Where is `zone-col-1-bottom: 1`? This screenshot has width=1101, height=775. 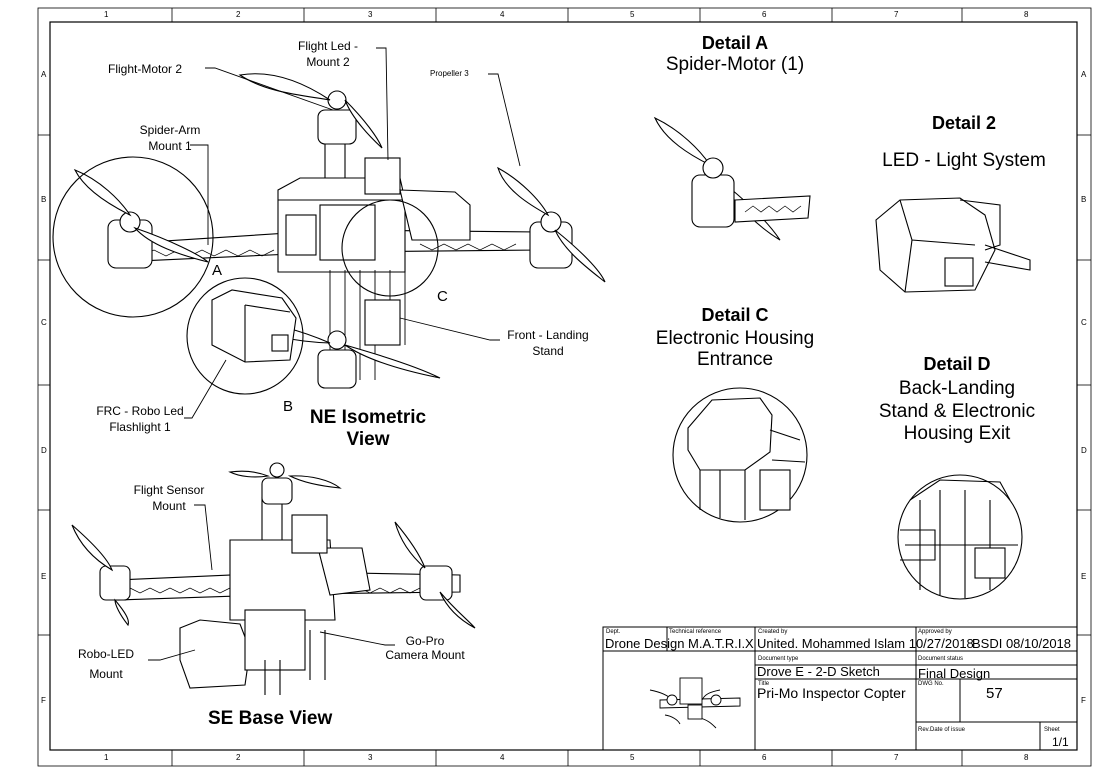 zone-col-1-bottom: 1 is located at coordinates (106, 757).